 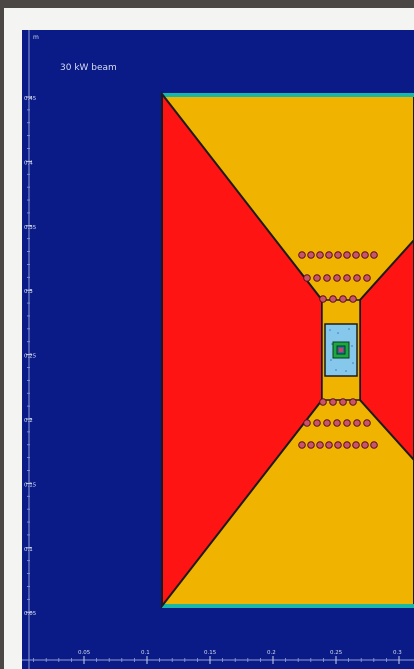 What do you see at coordinates (36, 37) in the screenshot?
I see `axis-units-label: m` at bounding box center [36, 37].